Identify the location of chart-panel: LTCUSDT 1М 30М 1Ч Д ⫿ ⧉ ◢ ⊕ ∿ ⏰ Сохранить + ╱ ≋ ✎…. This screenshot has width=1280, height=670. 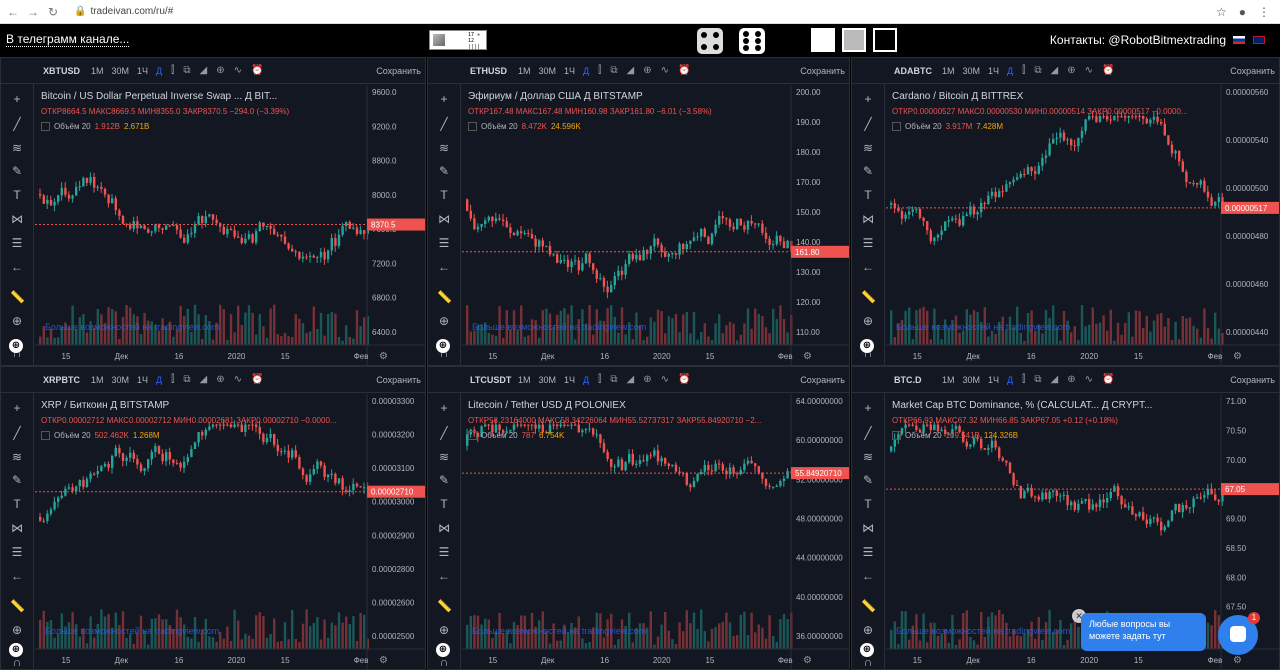
(638, 518).